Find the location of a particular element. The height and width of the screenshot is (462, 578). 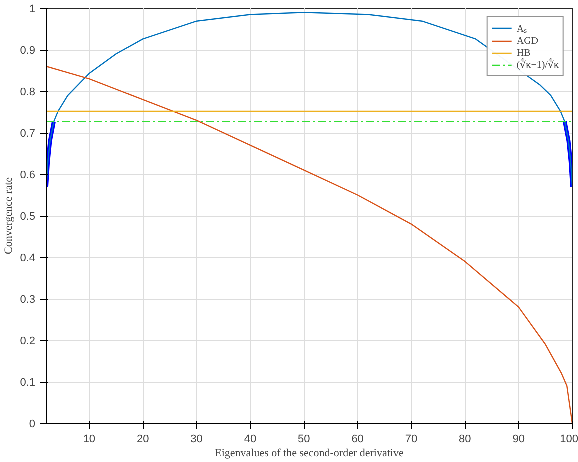

y-tick-label: 0.6 is located at coordinates (28, 176).